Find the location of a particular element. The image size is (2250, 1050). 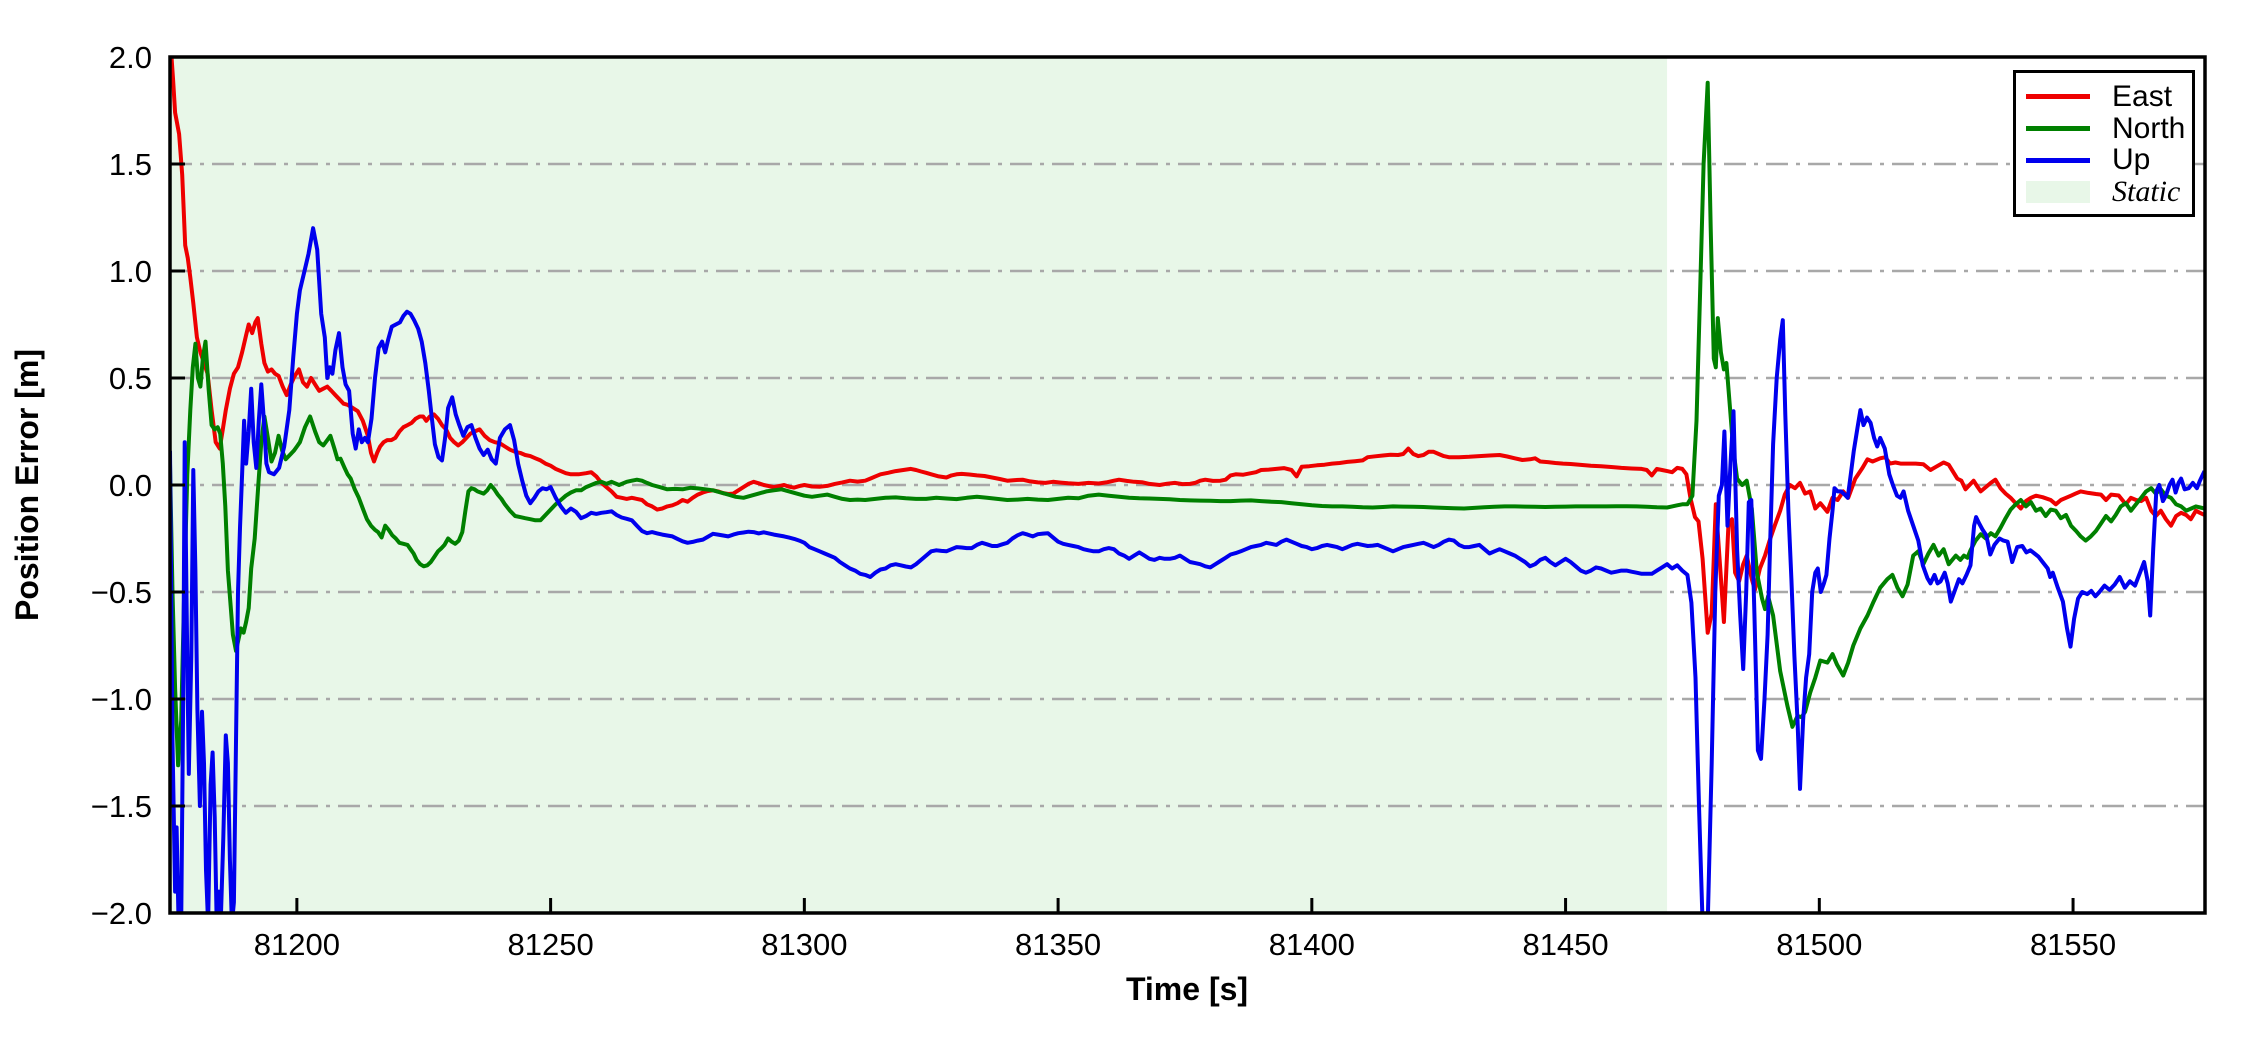

north-line-swatch is located at coordinates (2058, 129).